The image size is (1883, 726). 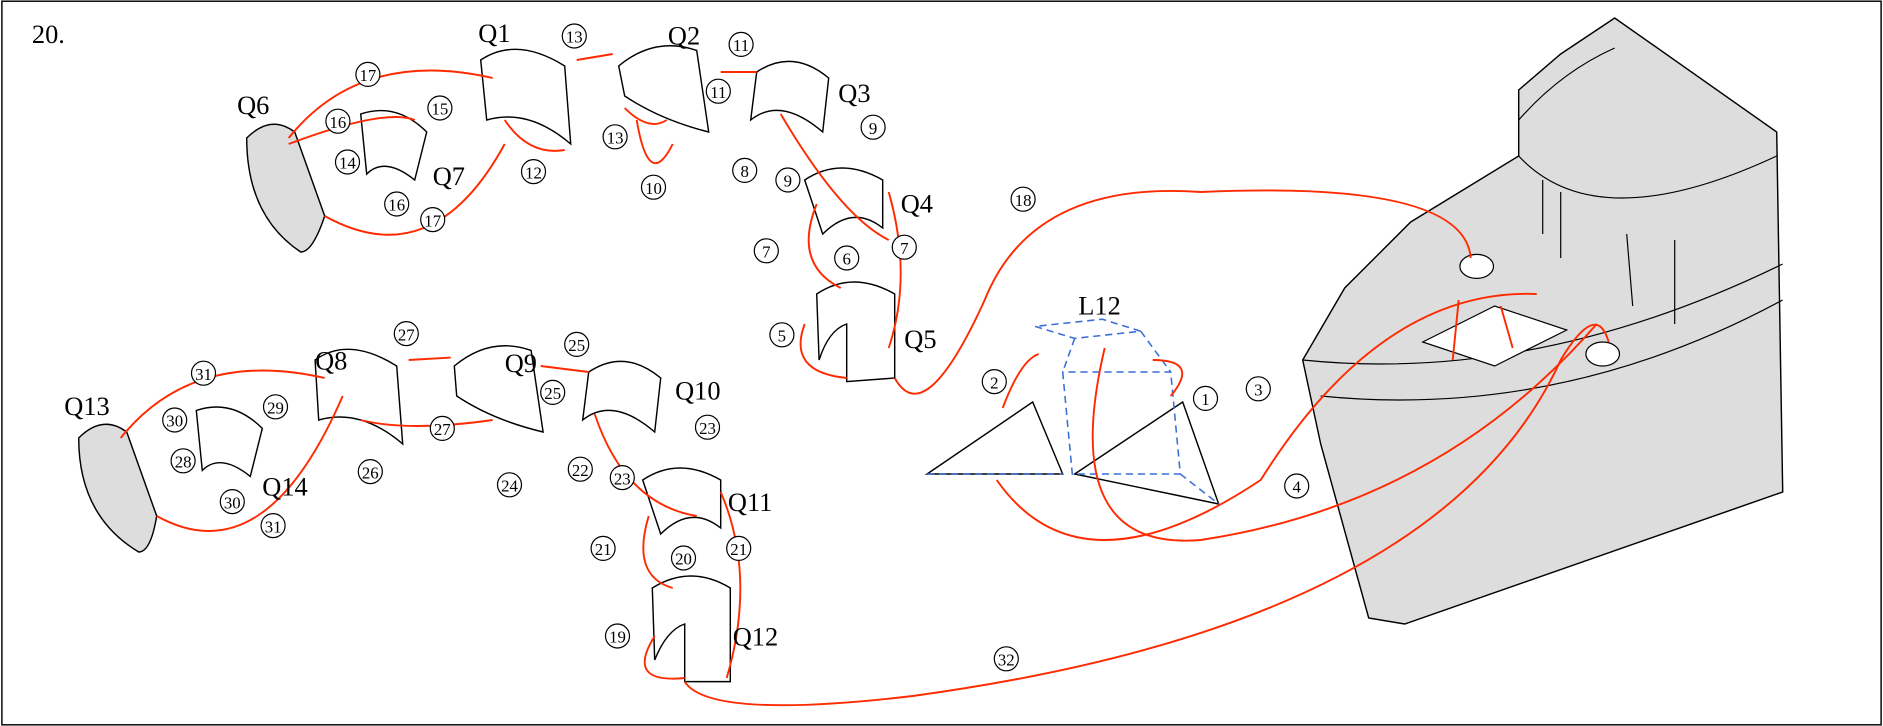 I want to click on part-label: Q7, so click(x=449, y=176).